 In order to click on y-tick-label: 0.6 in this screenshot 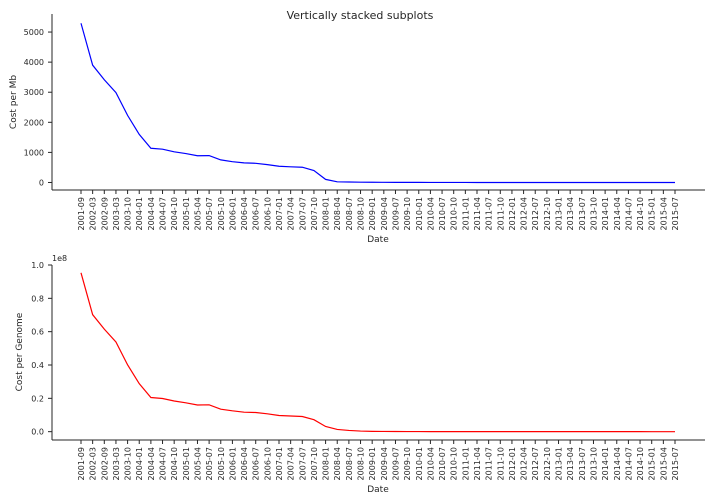, I will do `click(37, 332)`.